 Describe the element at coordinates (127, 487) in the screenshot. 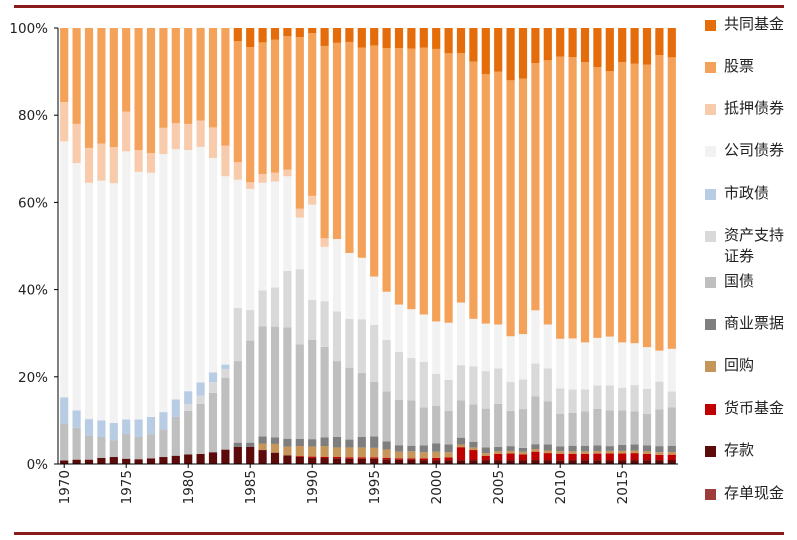

I see `x-tick-label: 1975` at that location.